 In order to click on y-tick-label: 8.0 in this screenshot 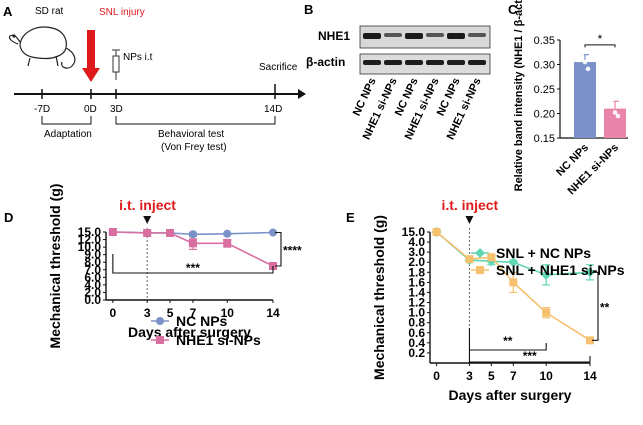, I will do `click(92, 262)`.